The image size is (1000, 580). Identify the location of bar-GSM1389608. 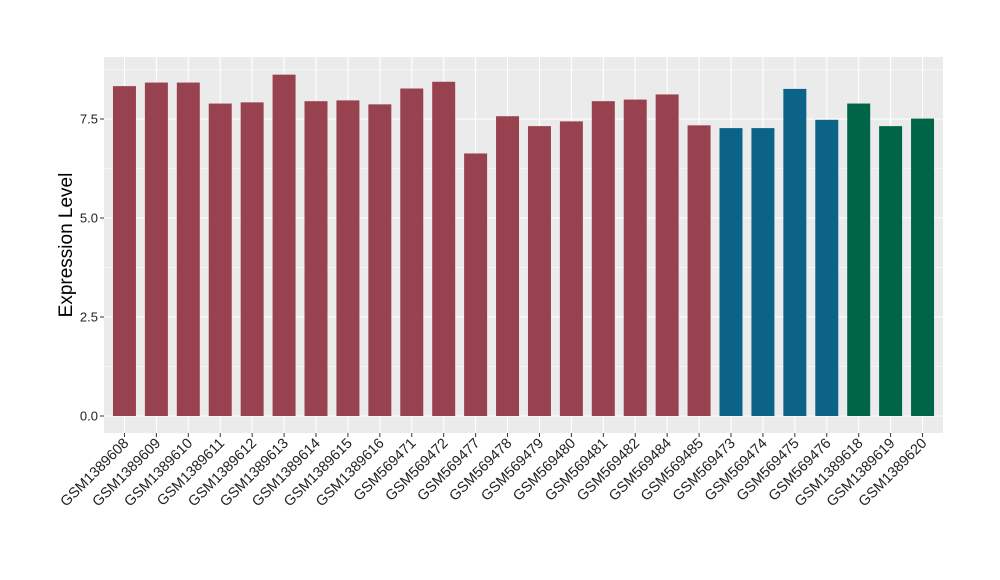
(124, 251).